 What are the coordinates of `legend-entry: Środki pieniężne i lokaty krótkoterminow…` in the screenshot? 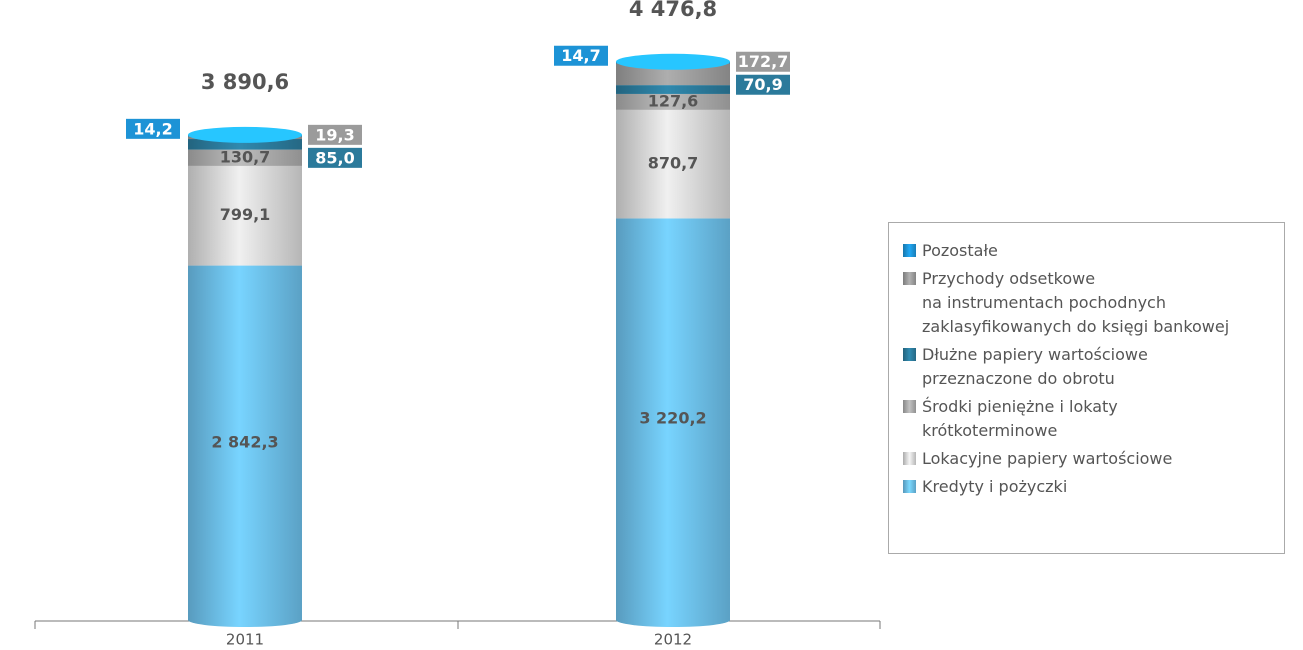 It's located at (1093, 419).